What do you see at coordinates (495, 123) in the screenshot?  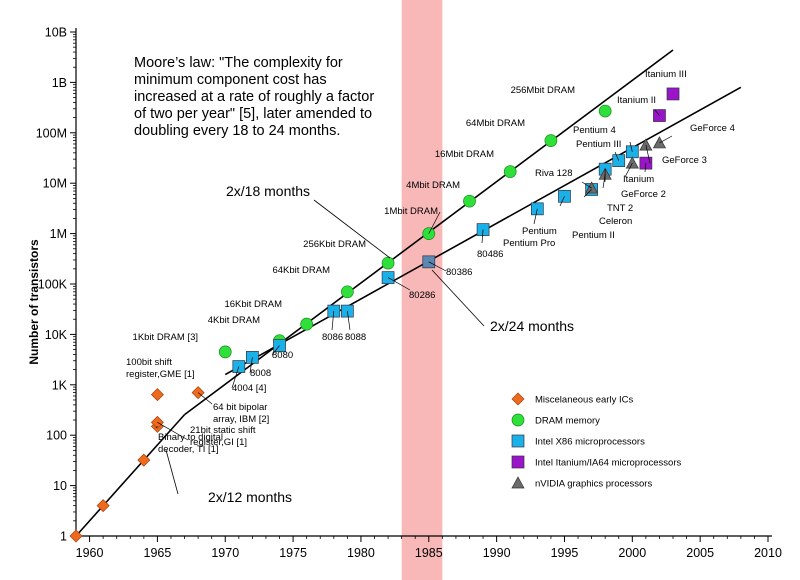 I see `point-label: 64Mbit DRAM` at bounding box center [495, 123].